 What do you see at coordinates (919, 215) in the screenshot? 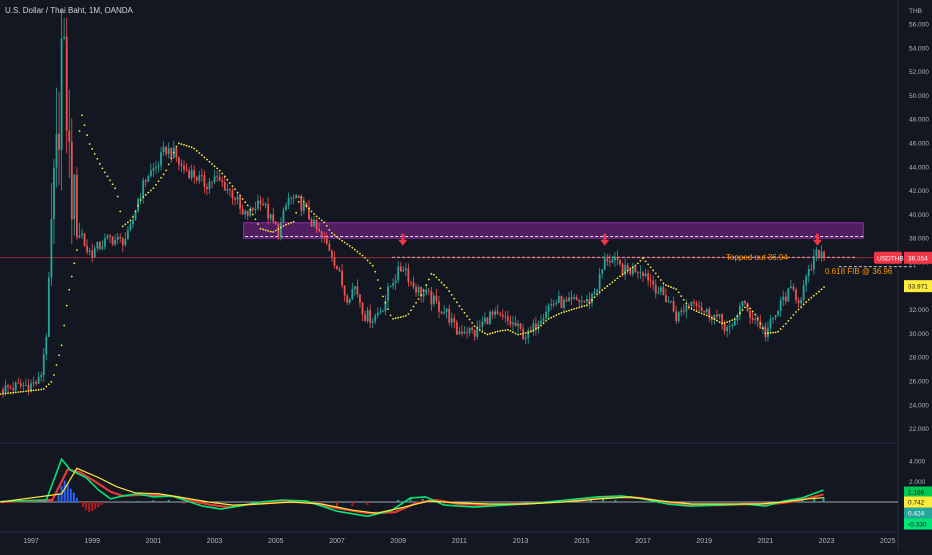
I see `price-tick-label: 40.000` at bounding box center [919, 215].